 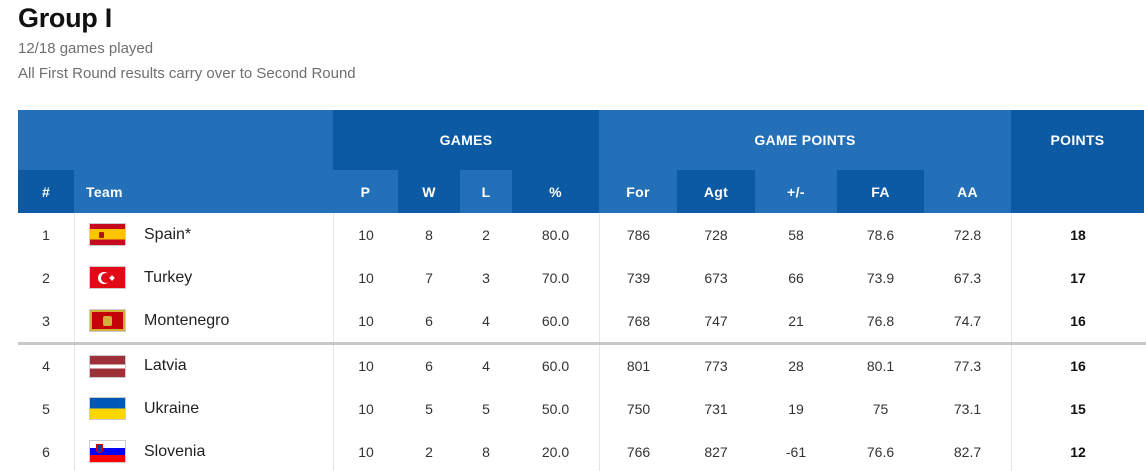 I want to click on col-against: Agt, so click(x=716, y=191).